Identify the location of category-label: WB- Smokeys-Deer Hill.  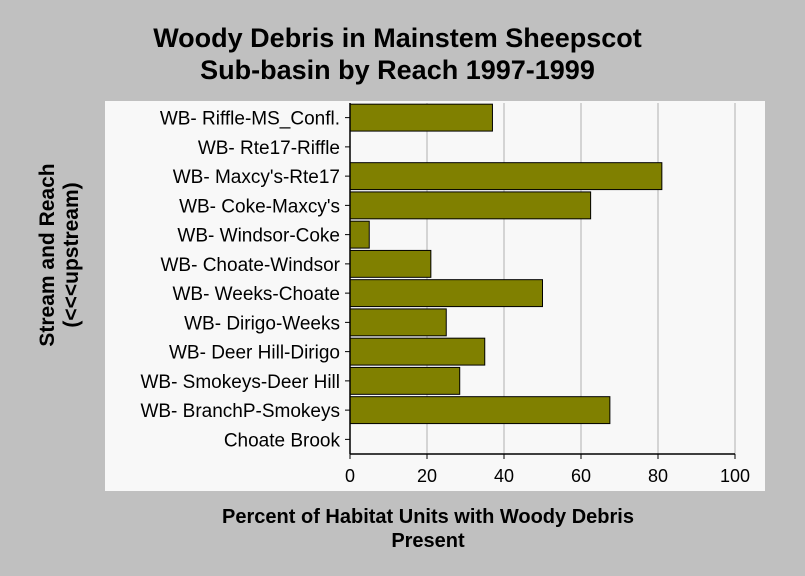
(240, 382).